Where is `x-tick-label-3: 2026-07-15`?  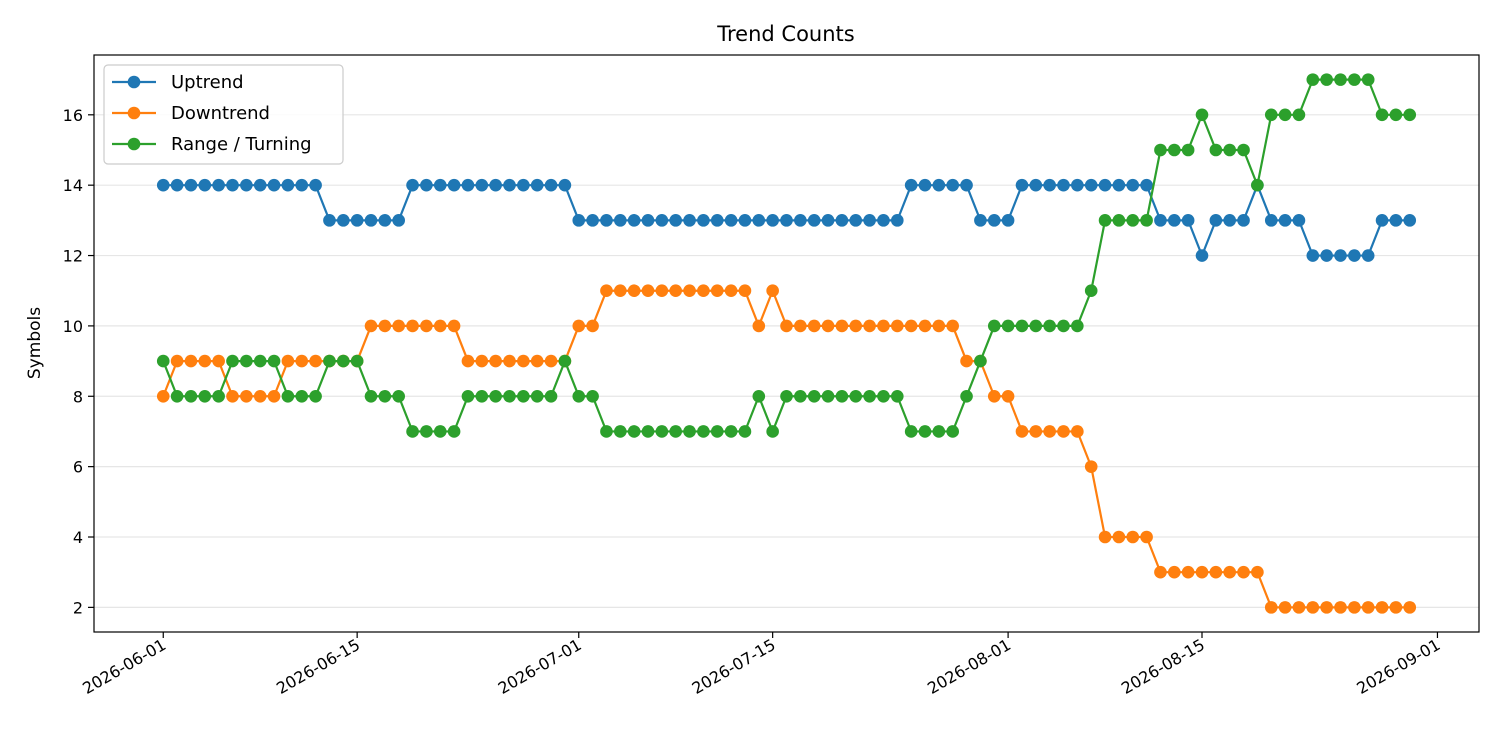
x-tick-label-3: 2026-07-15 is located at coordinates (734, 666).